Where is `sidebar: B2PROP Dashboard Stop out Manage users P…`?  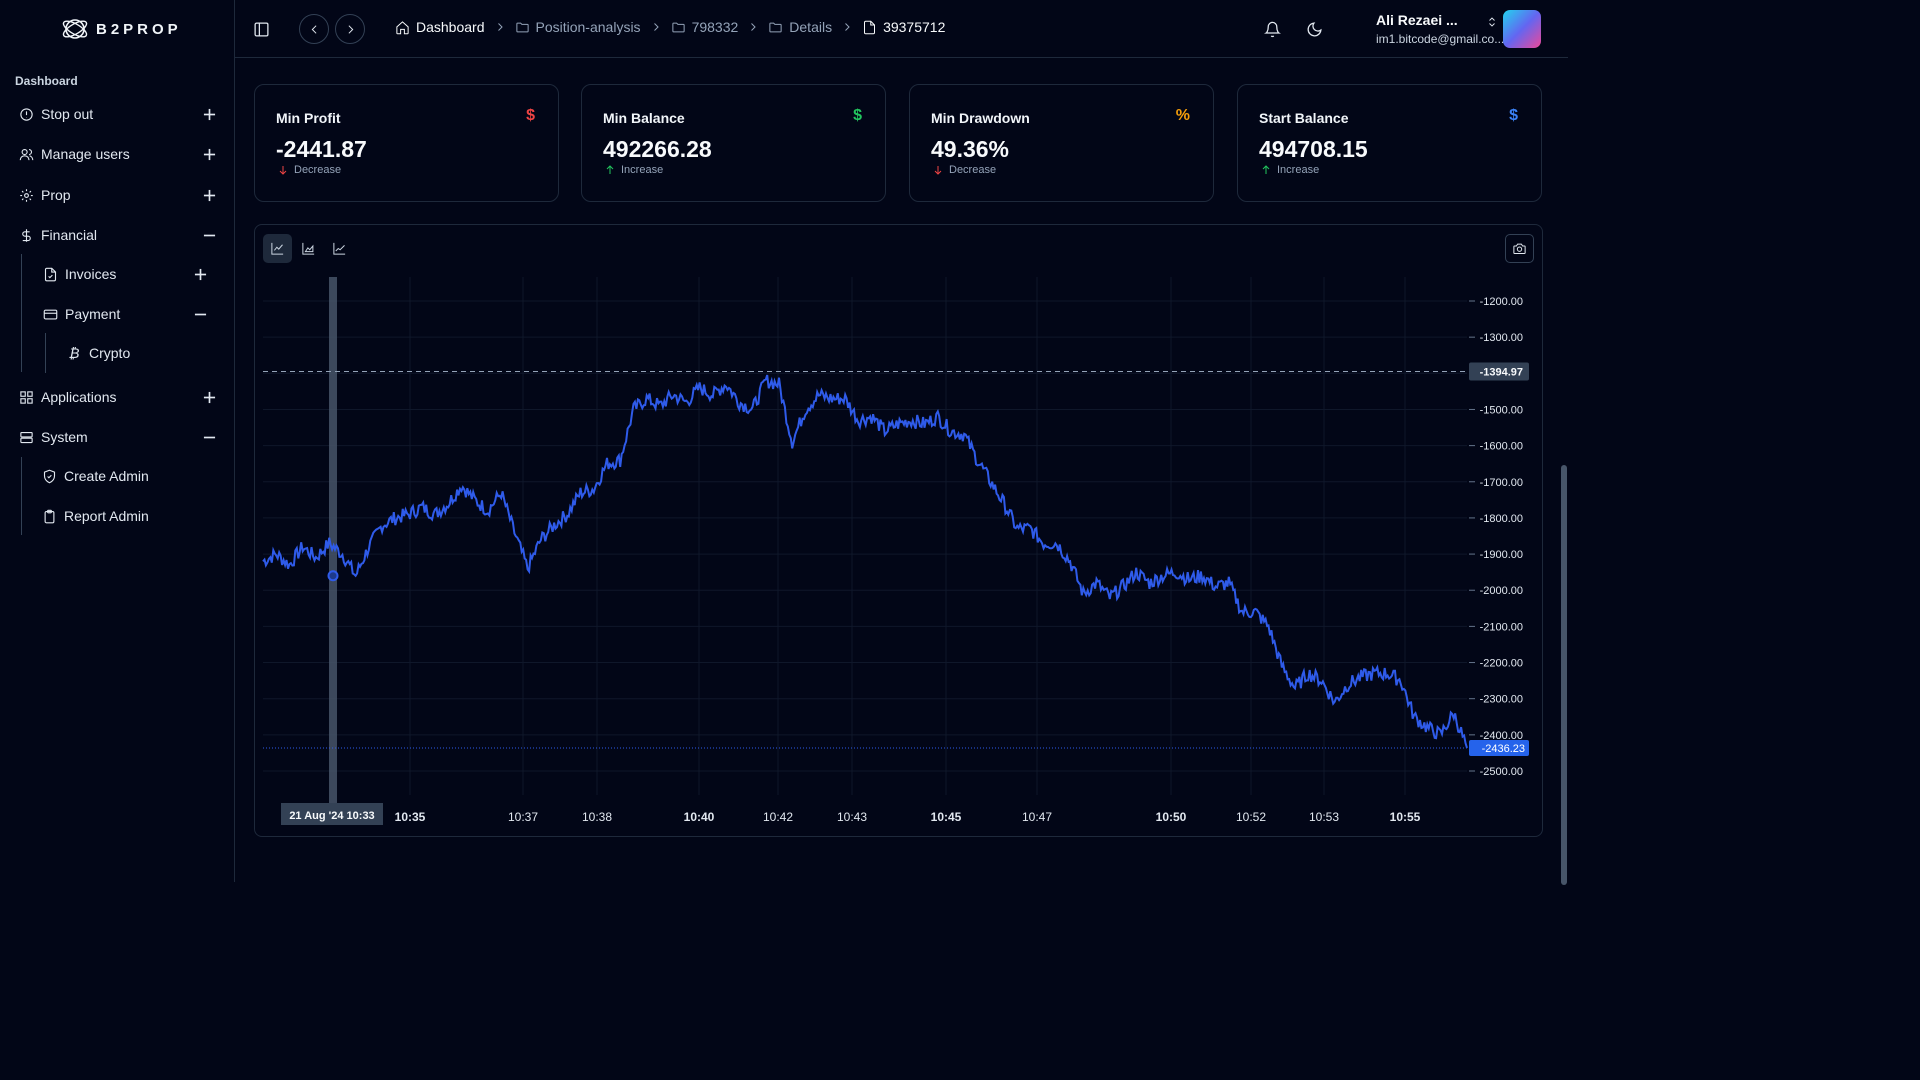
sidebar: B2PROP Dashboard Stop out Manage users P… is located at coordinates (117, 441).